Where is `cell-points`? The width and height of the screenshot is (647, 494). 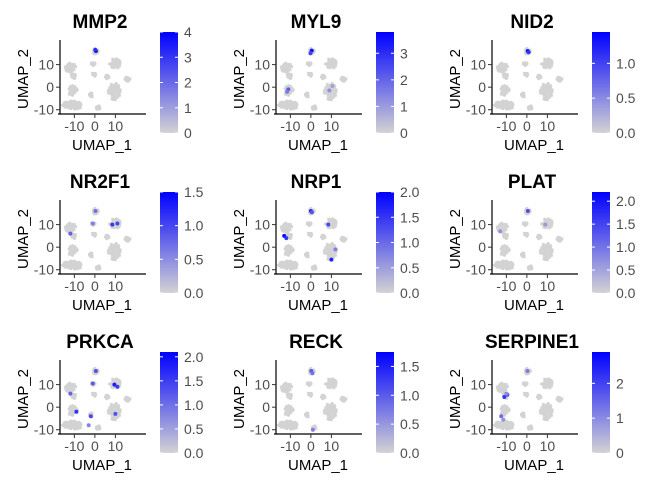
cell-points is located at coordinates (312, 238).